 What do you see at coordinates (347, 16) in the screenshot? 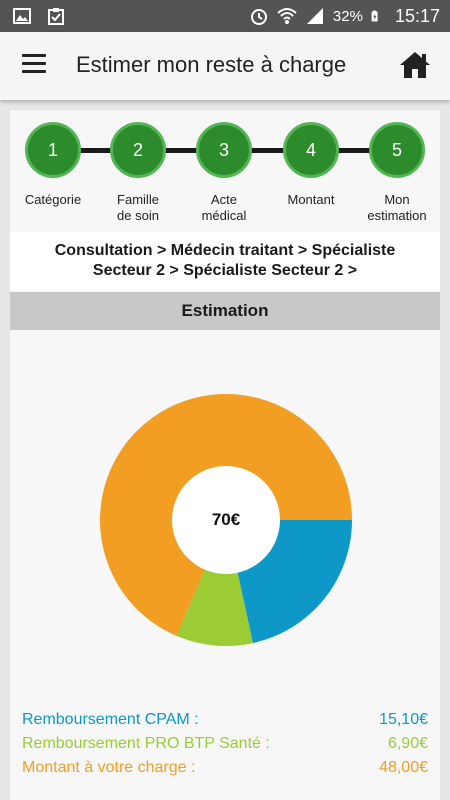
I see `battery-percent: 32%` at bounding box center [347, 16].